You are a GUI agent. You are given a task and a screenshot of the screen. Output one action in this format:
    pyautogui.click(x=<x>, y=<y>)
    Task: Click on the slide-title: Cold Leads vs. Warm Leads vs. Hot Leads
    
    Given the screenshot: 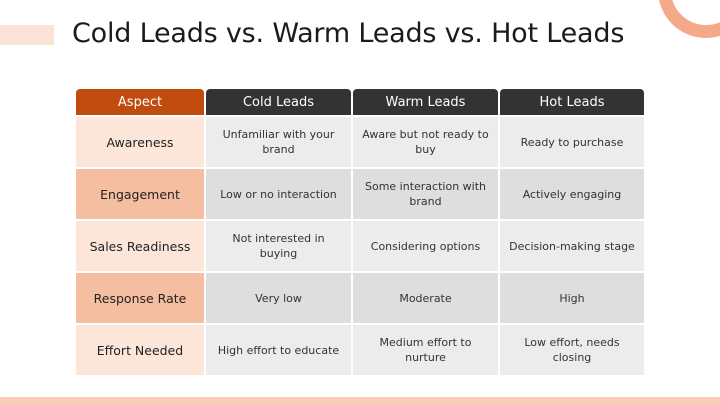 What is the action you would take?
    pyautogui.click(x=348, y=33)
    